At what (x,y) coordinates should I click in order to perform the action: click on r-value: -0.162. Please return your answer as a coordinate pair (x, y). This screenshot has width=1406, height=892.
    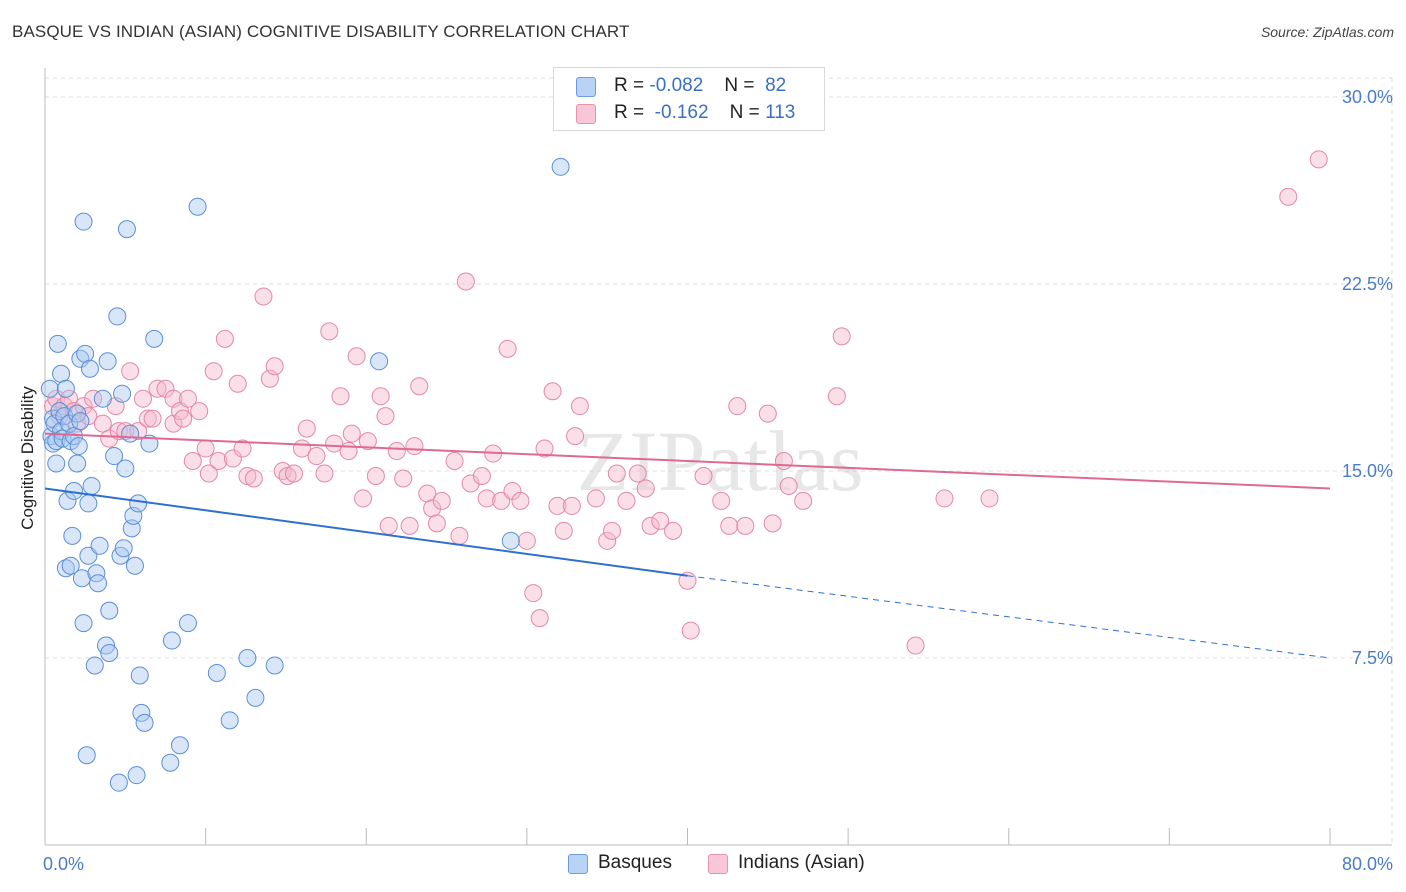
    Looking at the image, I should click on (681, 112).